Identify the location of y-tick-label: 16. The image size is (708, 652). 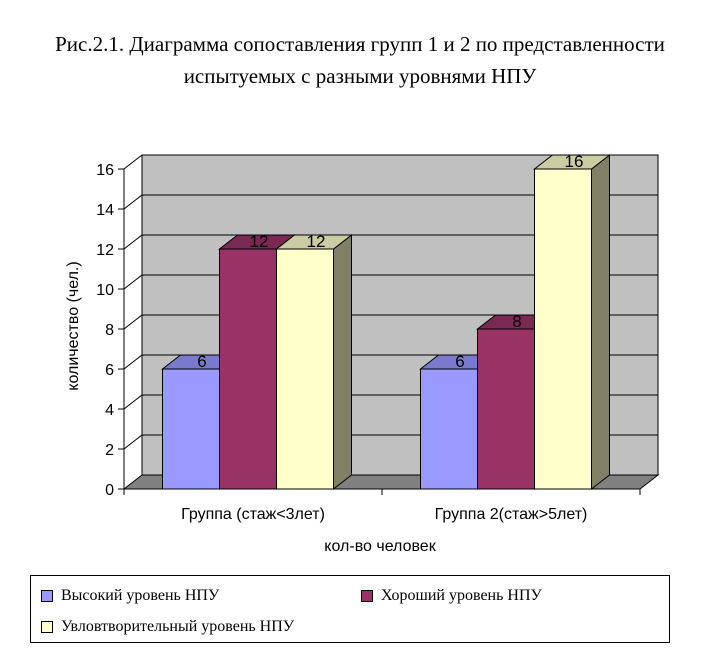
(105, 170).